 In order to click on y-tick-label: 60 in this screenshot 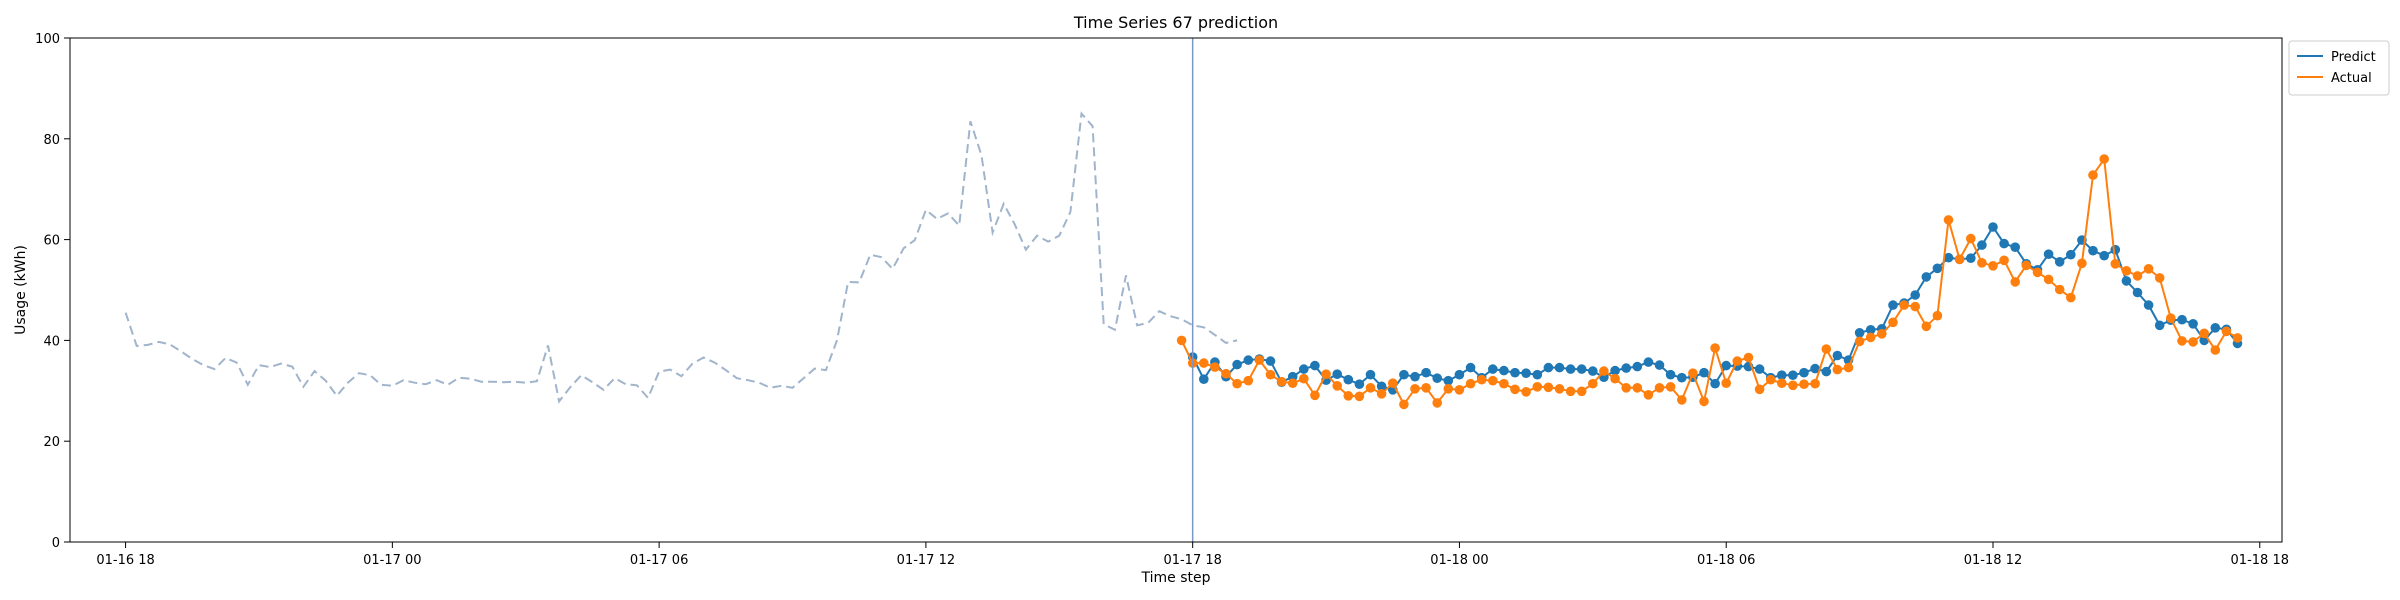, I will do `click(51, 241)`.